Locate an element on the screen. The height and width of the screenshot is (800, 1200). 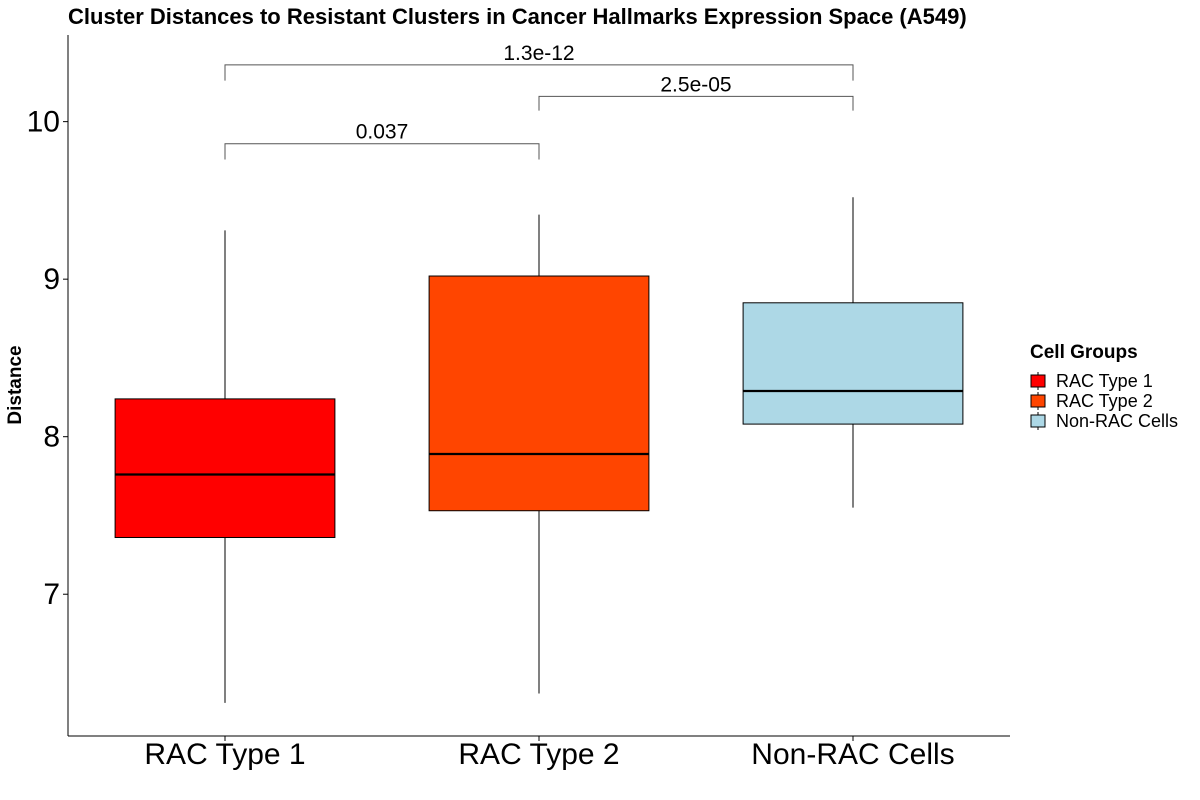
comparison-bracket: 2.5e-05 is located at coordinates (696, 92).